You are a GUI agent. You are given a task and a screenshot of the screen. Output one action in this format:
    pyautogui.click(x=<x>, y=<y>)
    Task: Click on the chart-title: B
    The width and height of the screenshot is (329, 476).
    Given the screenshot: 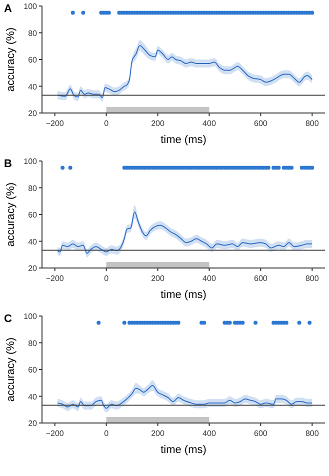 What is the action you would take?
    pyautogui.click(x=8, y=164)
    